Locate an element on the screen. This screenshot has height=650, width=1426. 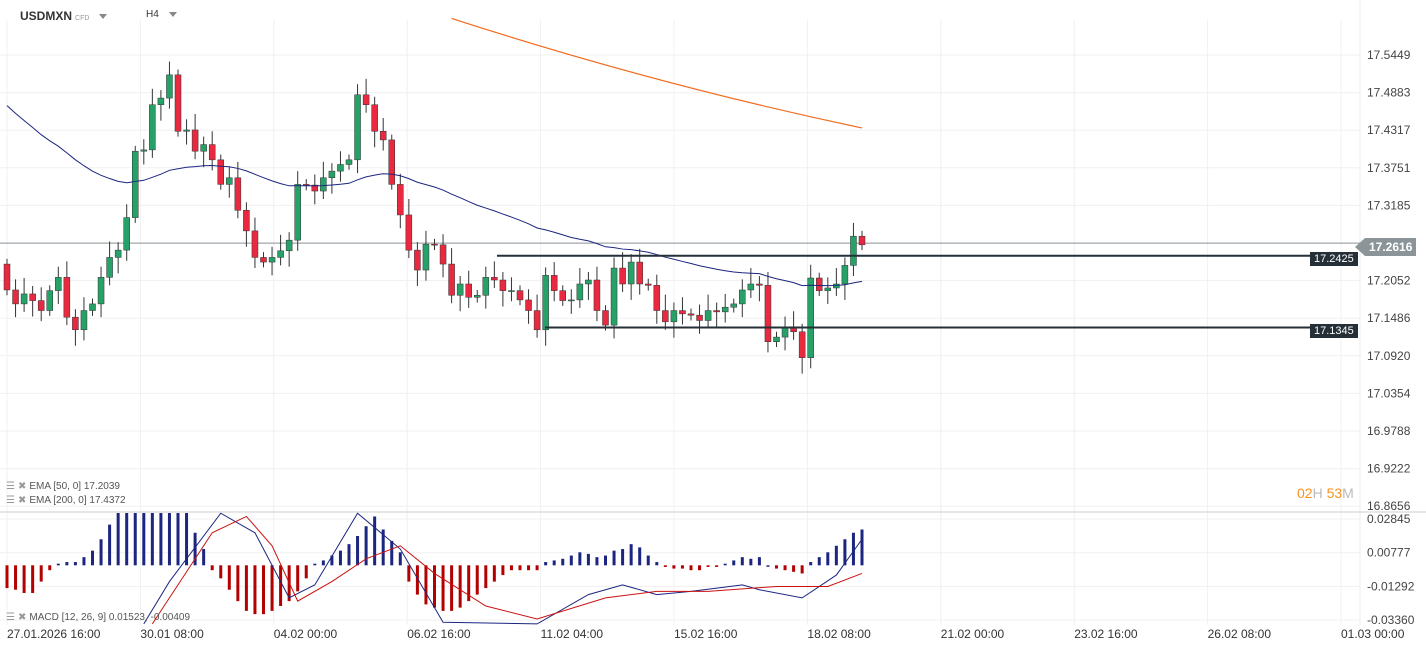
price-tick-label: 17.3185 is located at coordinates (1389, 205).